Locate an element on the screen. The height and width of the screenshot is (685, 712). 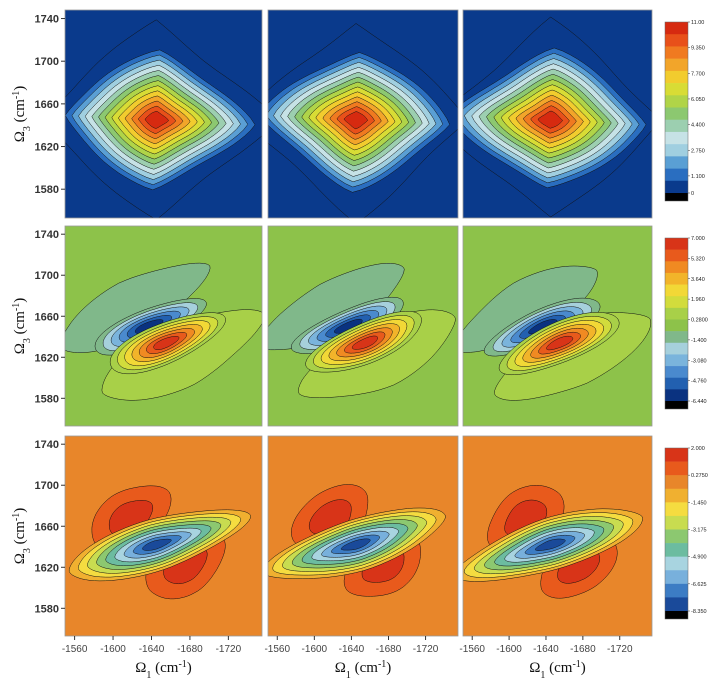
x-tick-label: -1560 is located at coordinates (277, 649).